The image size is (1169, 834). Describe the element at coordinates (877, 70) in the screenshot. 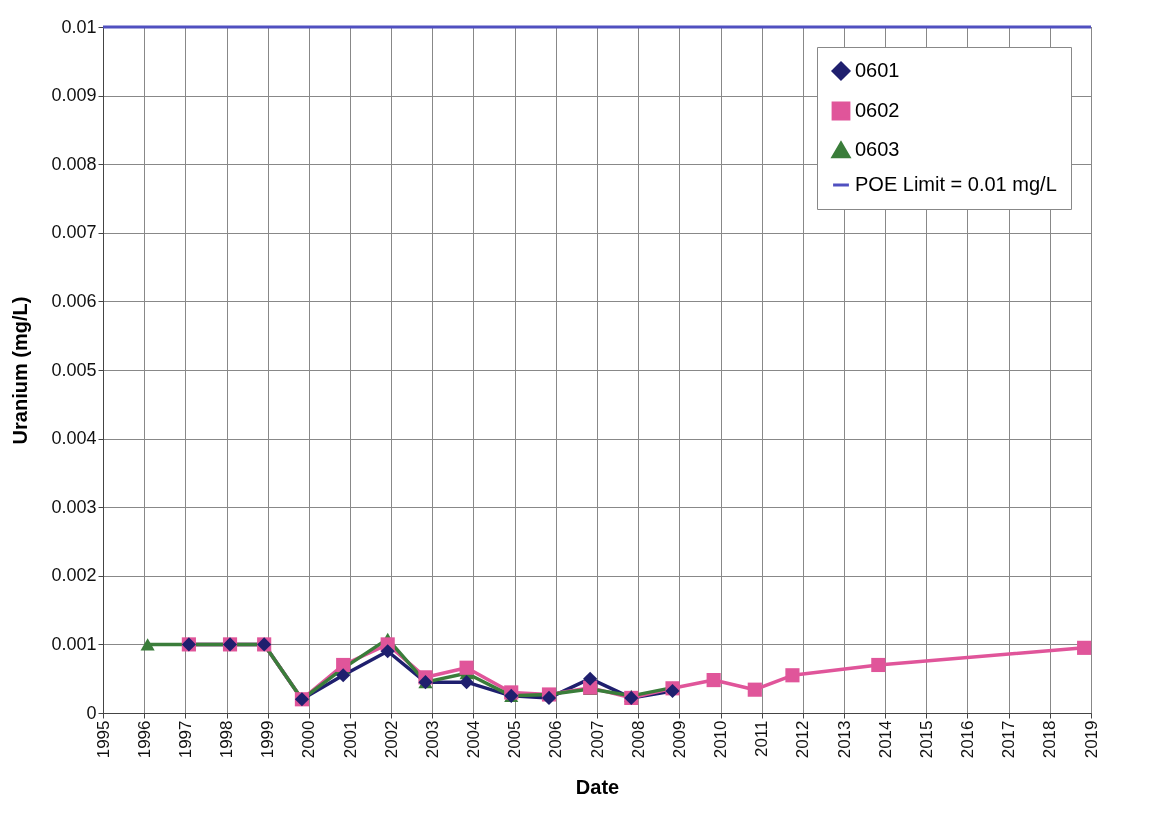

I see `legend-label: 0601` at that location.